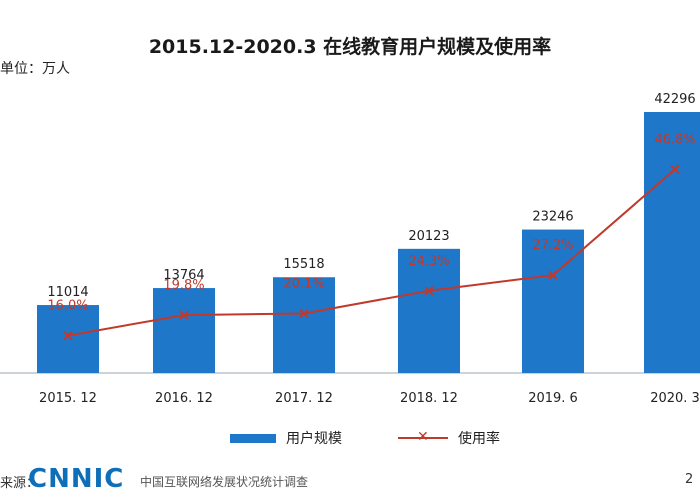 The width and height of the screenshot is (700, 500). What do you see at coordinates (428, 236) in the screenshot?
I see `bar-value-label: 20123` at bounding box center [428, 236].